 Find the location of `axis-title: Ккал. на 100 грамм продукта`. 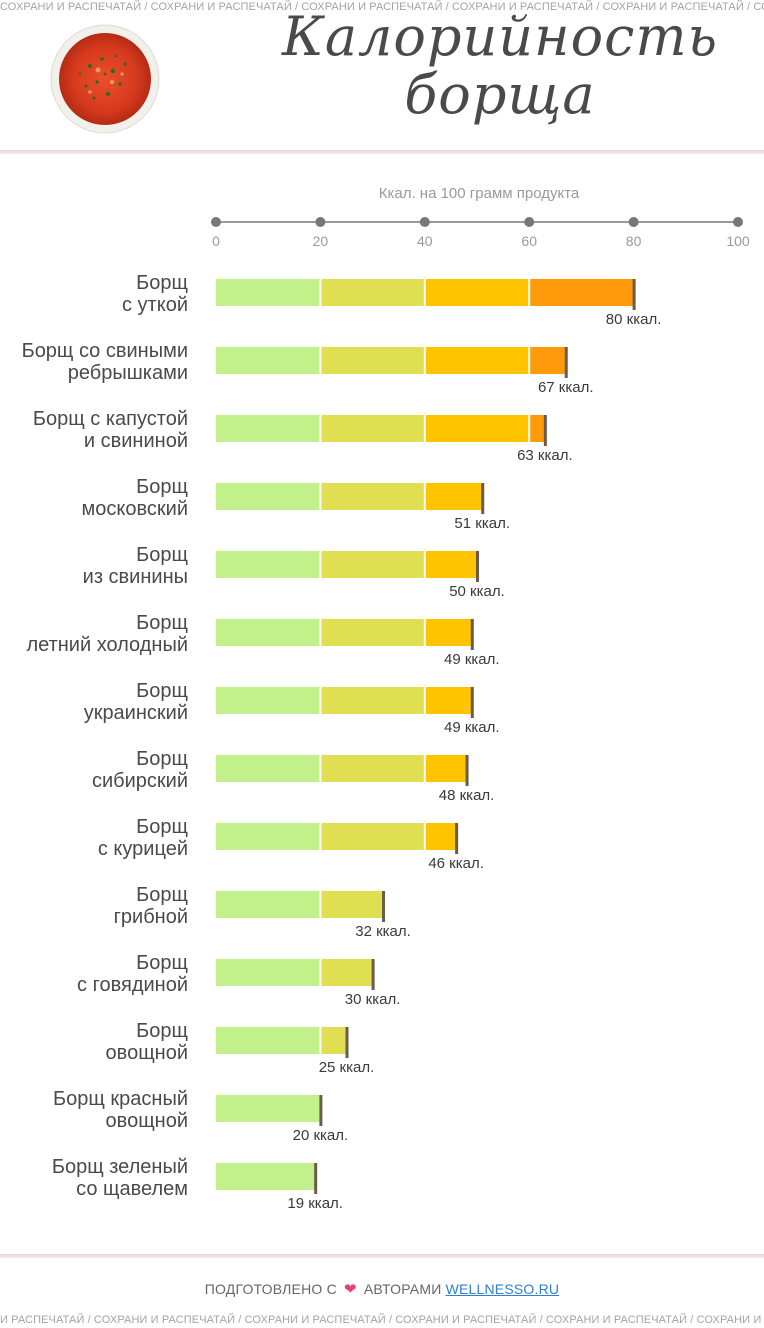

axis-title: Ккал. на 100 грамм продукта is located at coordinates (479, 193).